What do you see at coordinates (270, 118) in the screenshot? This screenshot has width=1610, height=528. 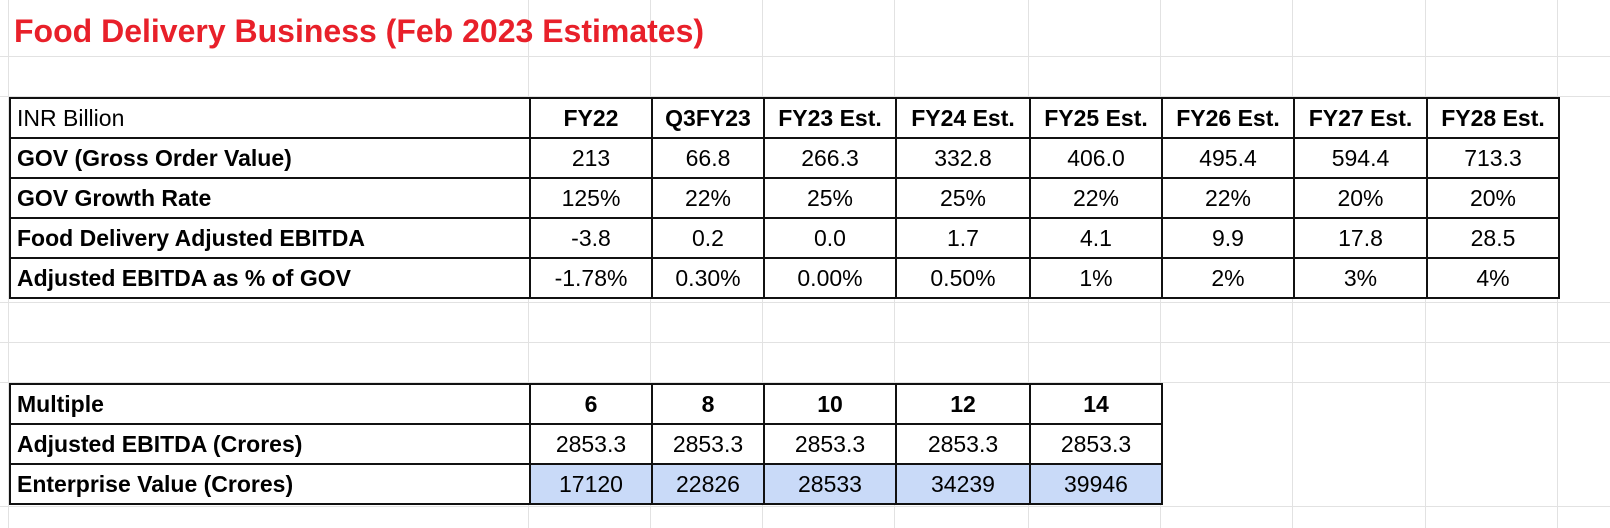 I see `header-cell: INR Billion` at bounding box center [270, 118].